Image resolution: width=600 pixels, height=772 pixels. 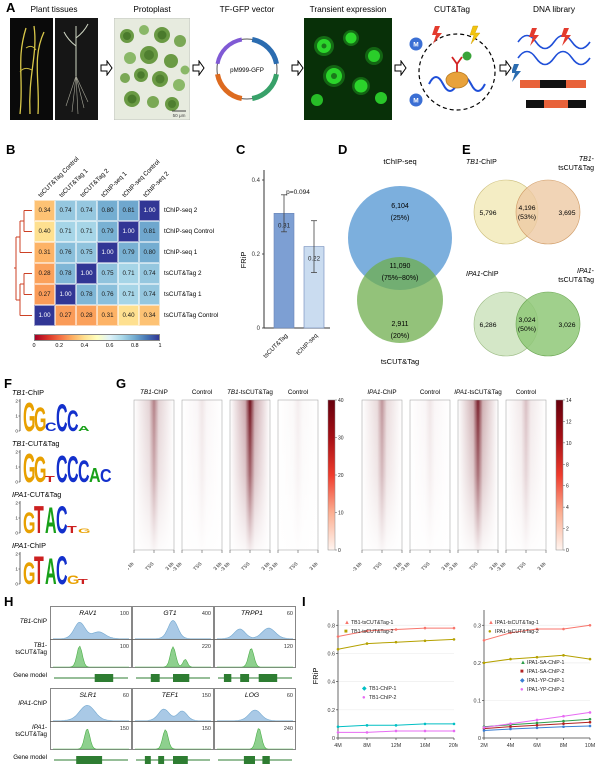 I want to click on heatmap-cell: 0.80, so click(x=107, y=210).